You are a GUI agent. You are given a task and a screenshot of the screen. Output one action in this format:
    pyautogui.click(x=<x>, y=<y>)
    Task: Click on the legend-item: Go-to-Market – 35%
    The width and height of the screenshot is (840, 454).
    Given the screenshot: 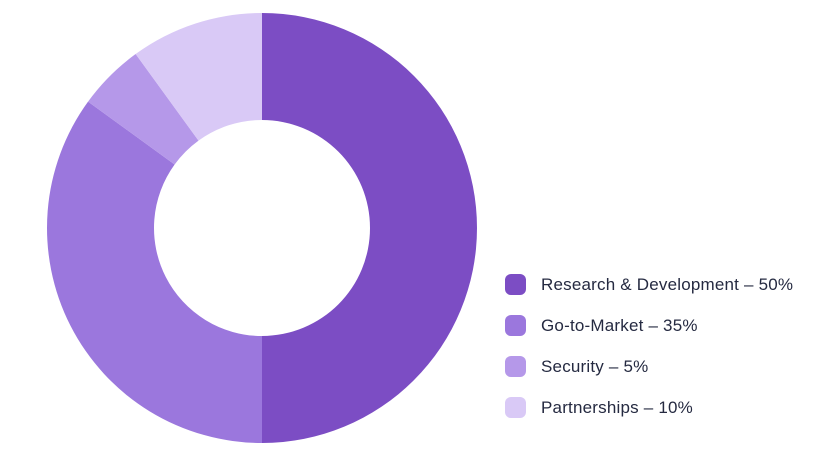 What is the action you would take?
    pyautogui.click(x=649, y=325)
    